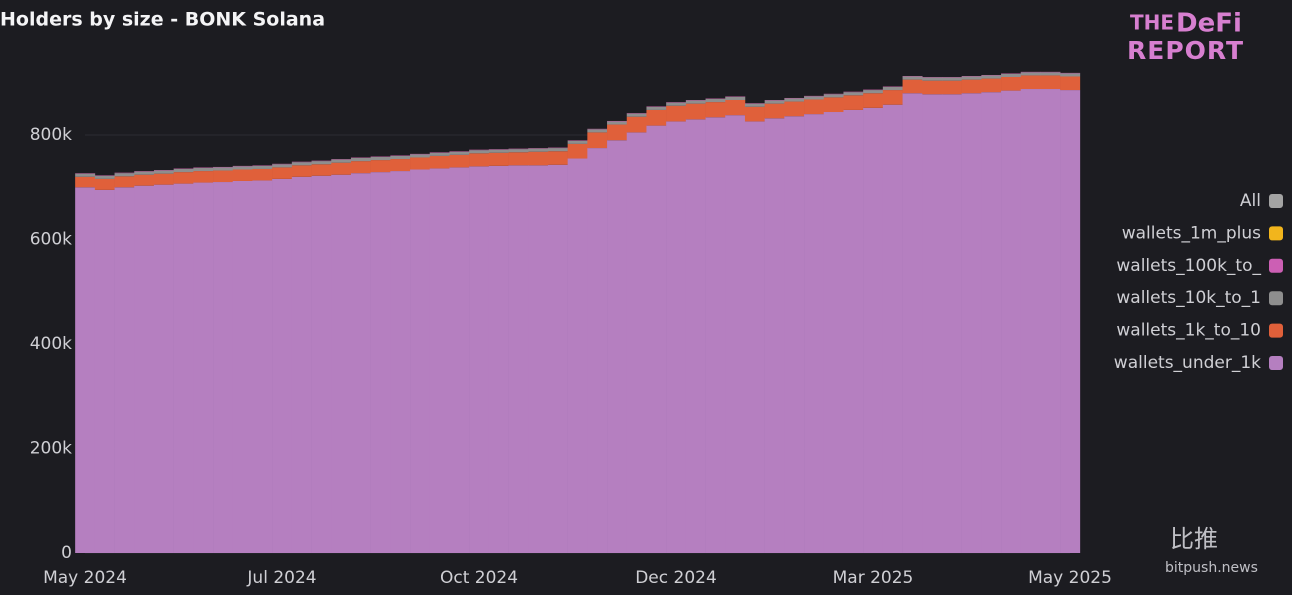 The width and height of the screenshot is (1292, 595). Describe the element at coordinates (1188, 266) in the screenshot. I see `legend-label: wallets_100k_to_` at that location.